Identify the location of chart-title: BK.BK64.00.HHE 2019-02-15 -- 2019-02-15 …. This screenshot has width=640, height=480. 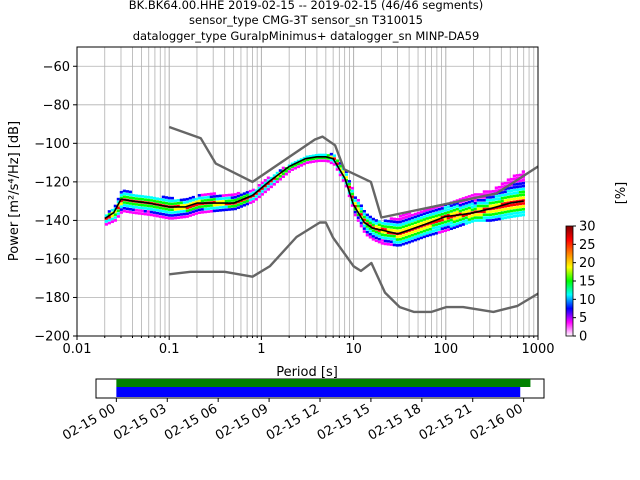
(306, 21).